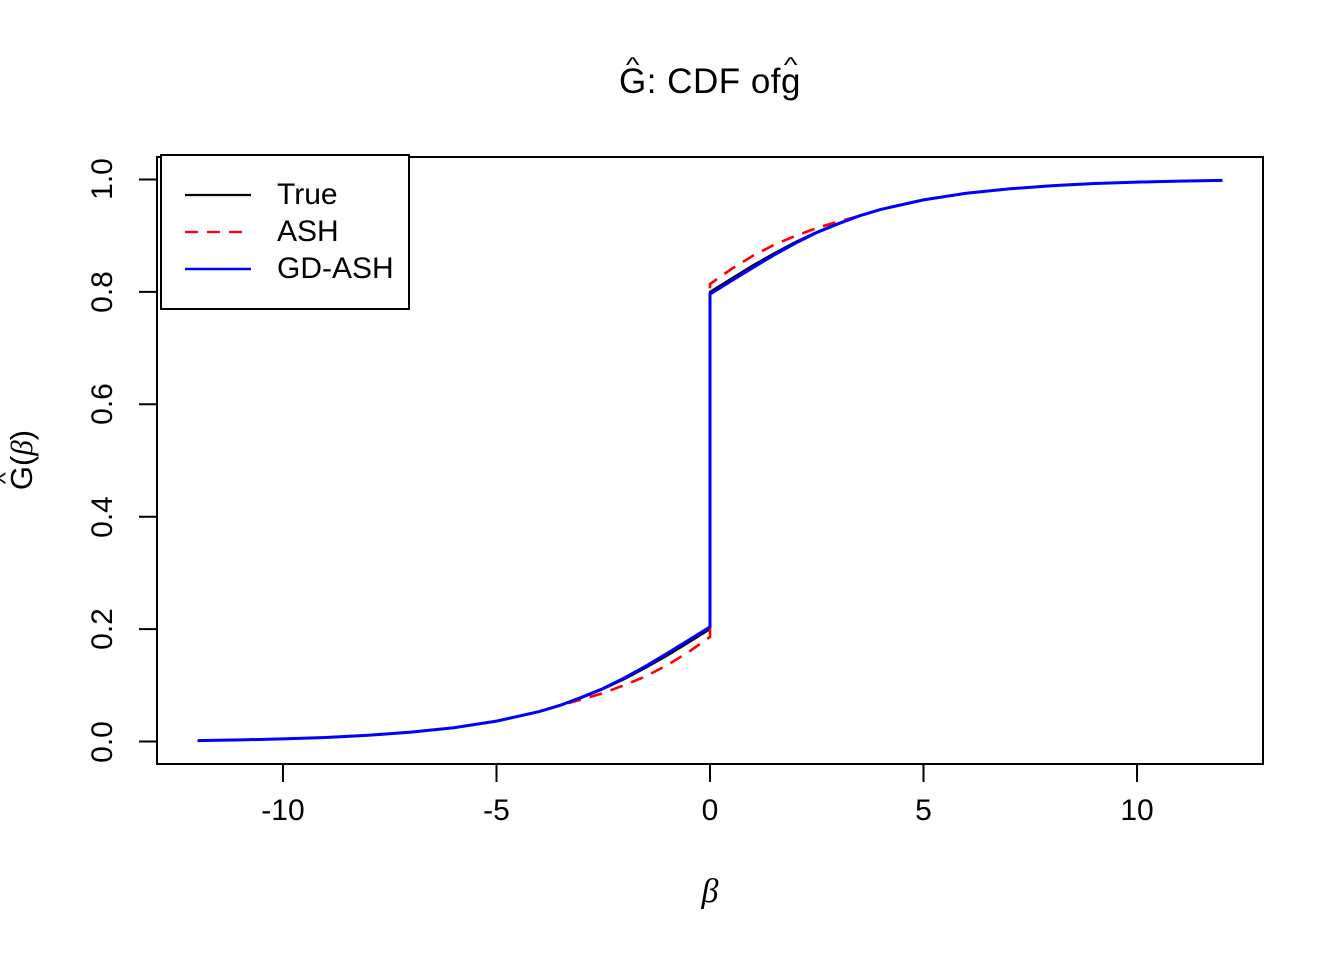 The width and height of the screenshot is (1344, 960). Describe the element at coordinates (218, 195) in the screenshot. I see `legend-line-solid-black` at that location.